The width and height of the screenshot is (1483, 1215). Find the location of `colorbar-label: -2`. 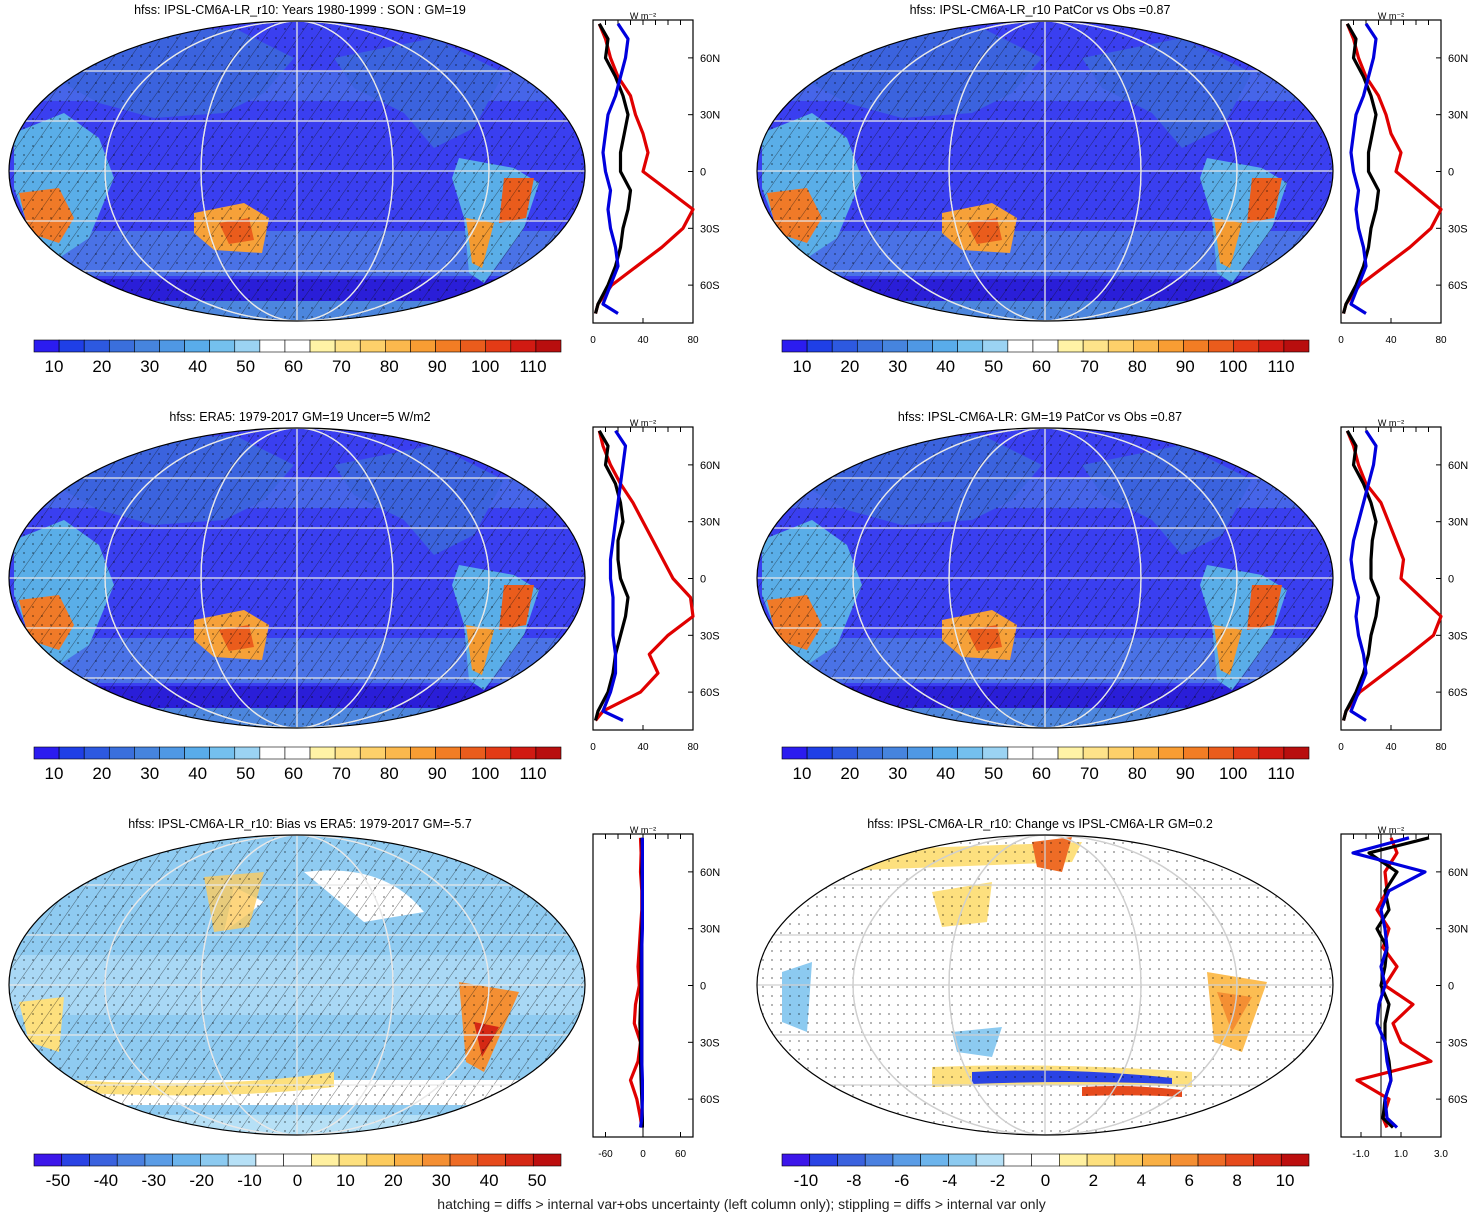

colorbar-label: -2 is located at coordinates (997, 1180).